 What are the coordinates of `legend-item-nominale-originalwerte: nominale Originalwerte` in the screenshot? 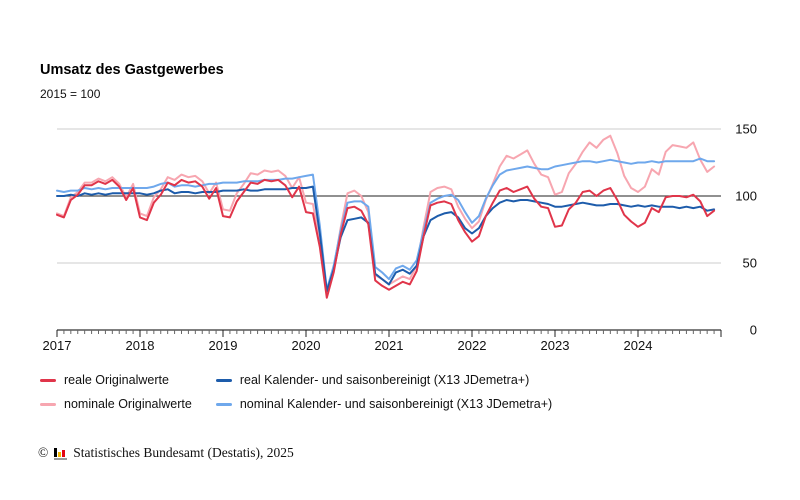 It's located at (116, 404).